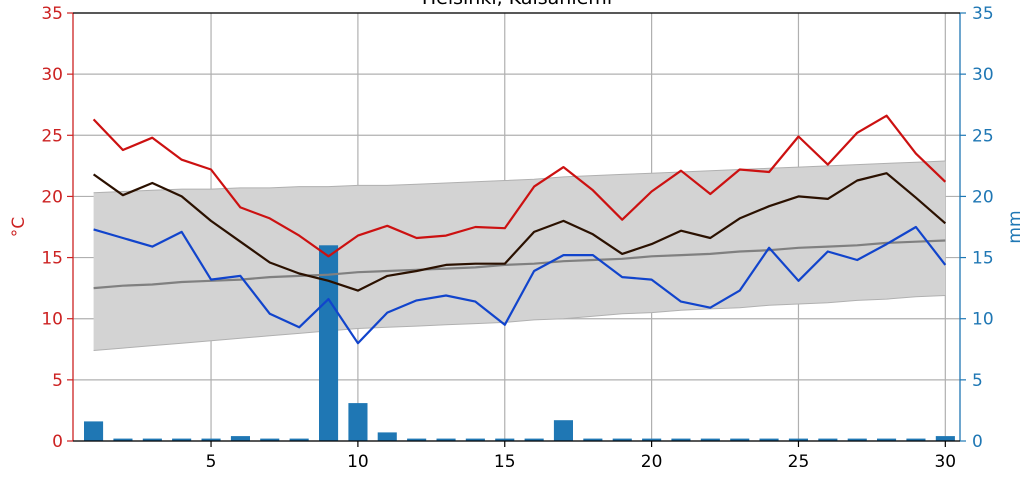 This screenshot has height=484, width=1034. What do you see at coordinates (519, 323) in the screenshot?
I see `band-lower-edge` at bounding box center [519, 323].